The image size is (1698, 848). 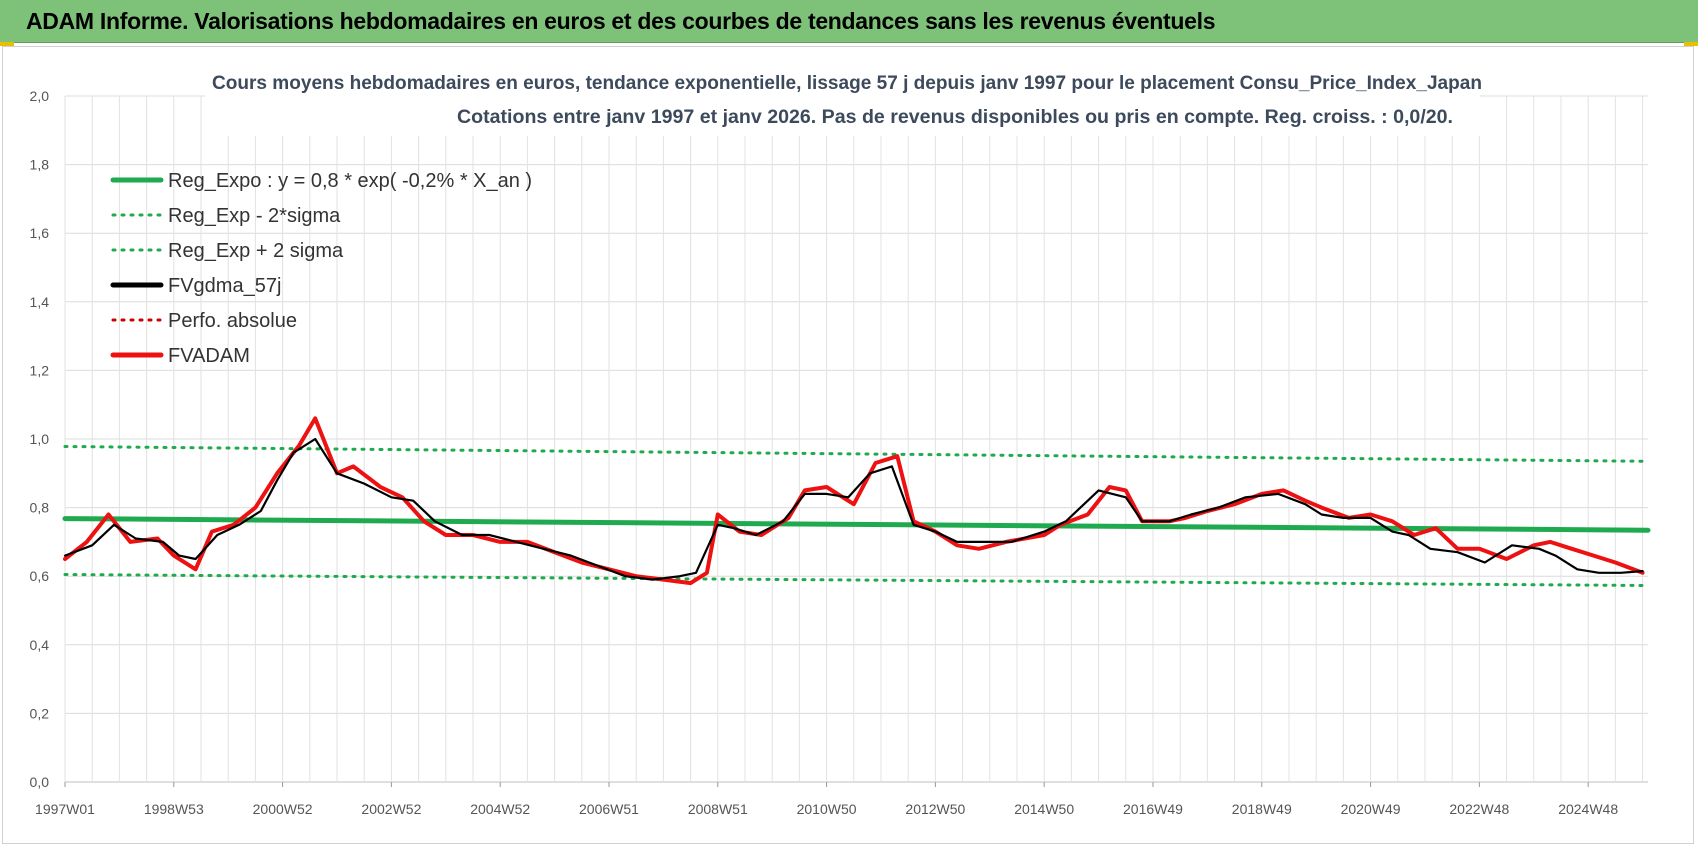 What do you see at coordinates (40, 782) in the screenshot?
I see `y-tick-label: 0,0` at bounding box center [40, 782].